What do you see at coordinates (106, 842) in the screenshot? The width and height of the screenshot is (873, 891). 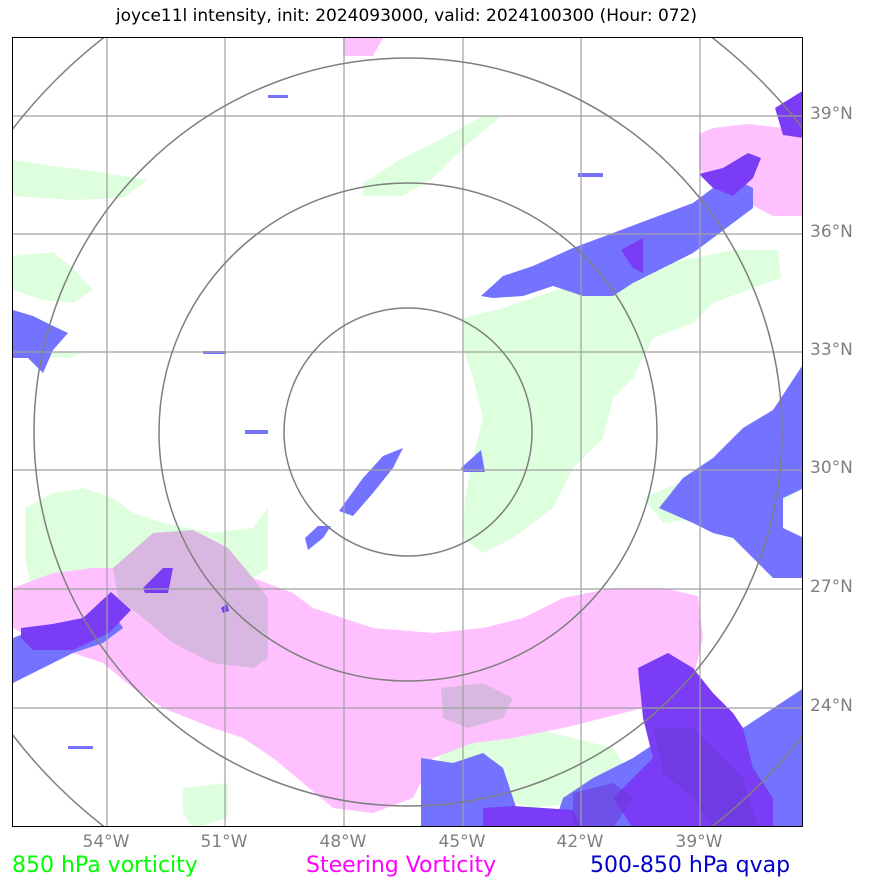 I see `lon-label-54w: 54°W` at bounding box center [106, 842].